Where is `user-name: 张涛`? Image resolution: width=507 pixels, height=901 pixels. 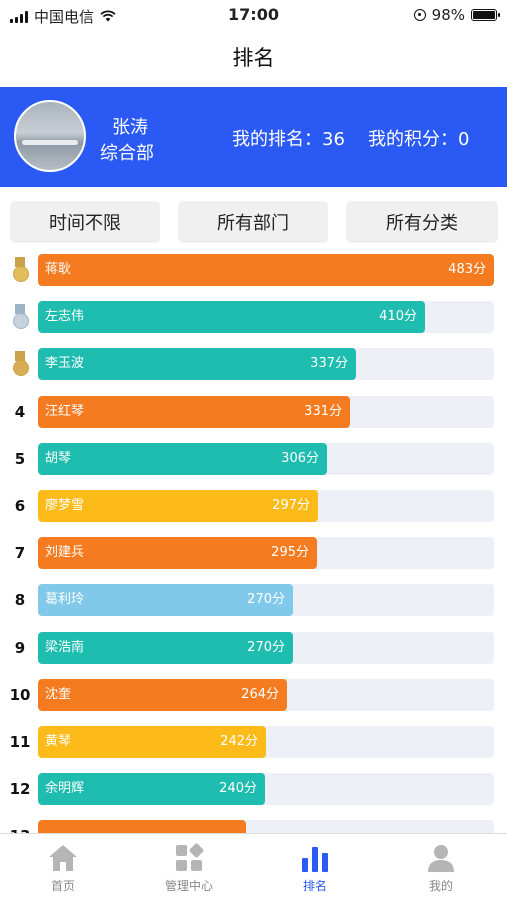 user-name: 张涛 is located at coordinates (130, 127).